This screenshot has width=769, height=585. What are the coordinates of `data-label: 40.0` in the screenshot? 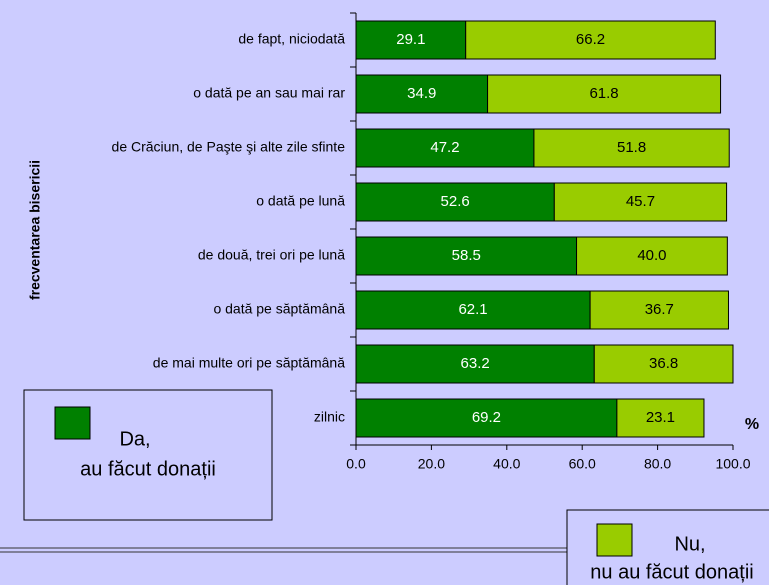 It's located at (651, 255).